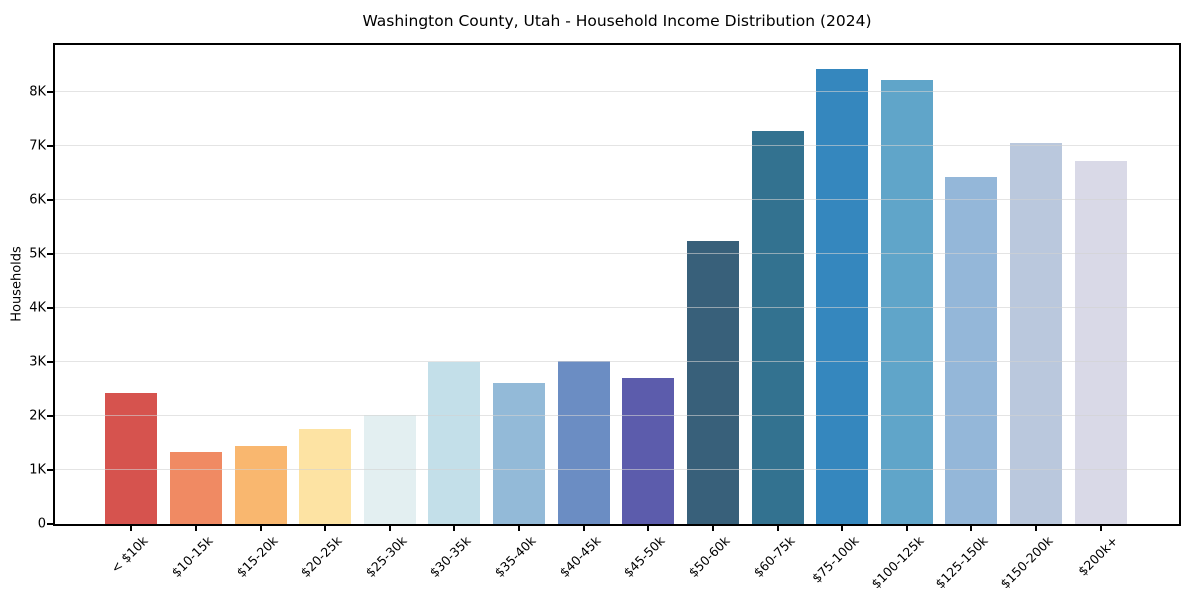 The image size is (1189, 590). I want to click on bar-slot: $75-100k, so click(842, 315).